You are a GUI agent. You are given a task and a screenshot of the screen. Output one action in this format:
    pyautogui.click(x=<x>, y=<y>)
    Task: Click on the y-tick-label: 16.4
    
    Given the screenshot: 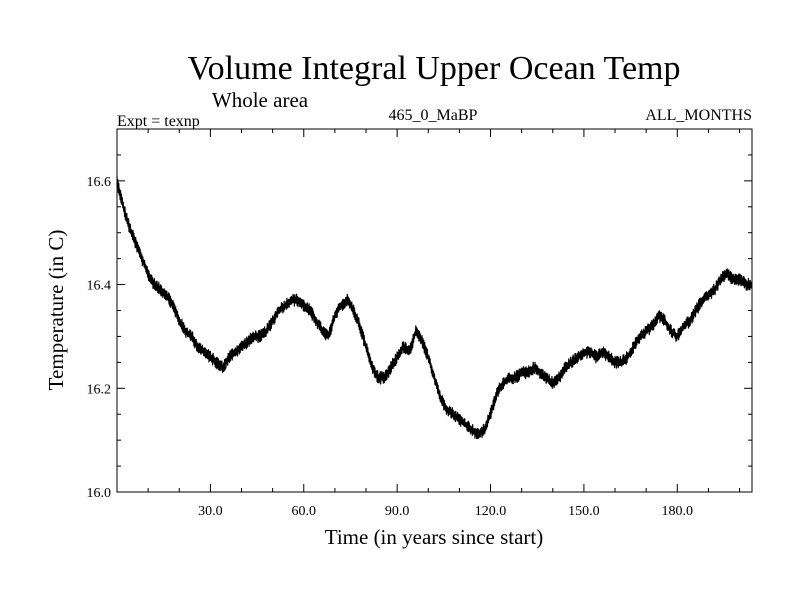 What is the action you would take?
    pyautogui.click(x=99, y=286)
    